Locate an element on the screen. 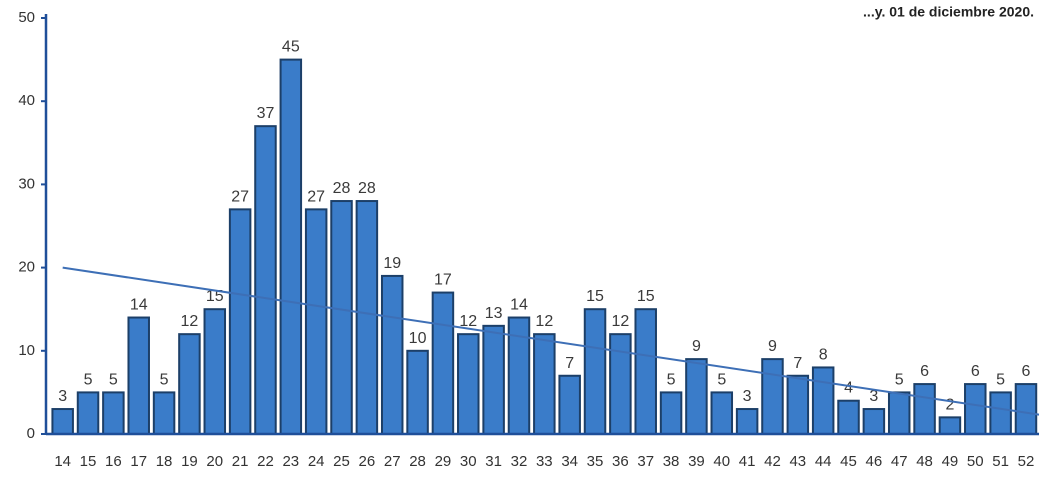  data-label-25: 28 is located at coordinates (342, 188).